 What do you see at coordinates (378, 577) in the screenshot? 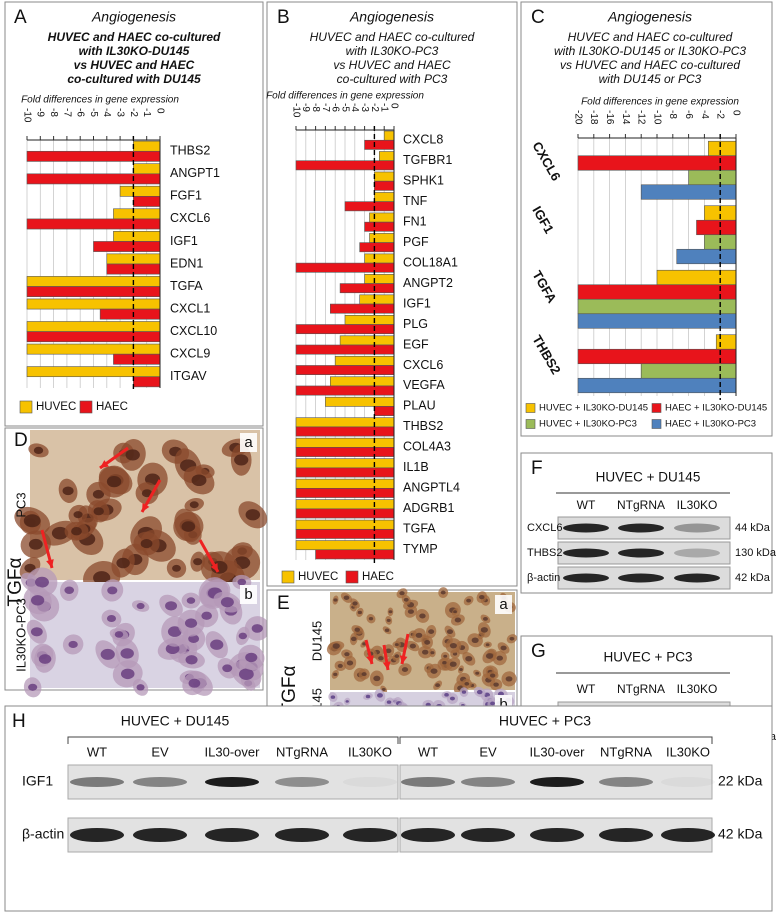
I see `legend-label: HAEC` at bounding box center [378, 577].